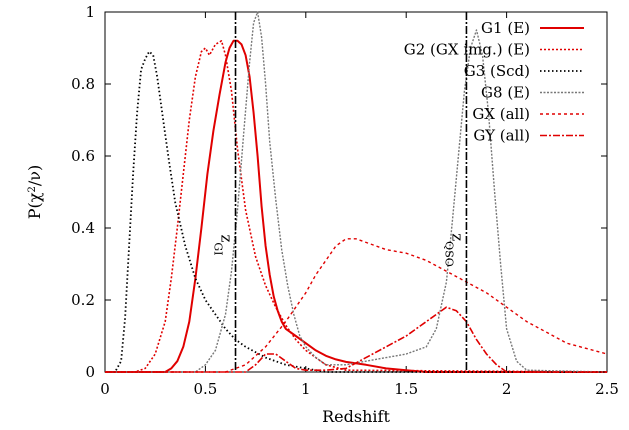  Describe the element at coordinates (501, 136) in the screenshot. I see `legend-label: GY (all)` at that location.